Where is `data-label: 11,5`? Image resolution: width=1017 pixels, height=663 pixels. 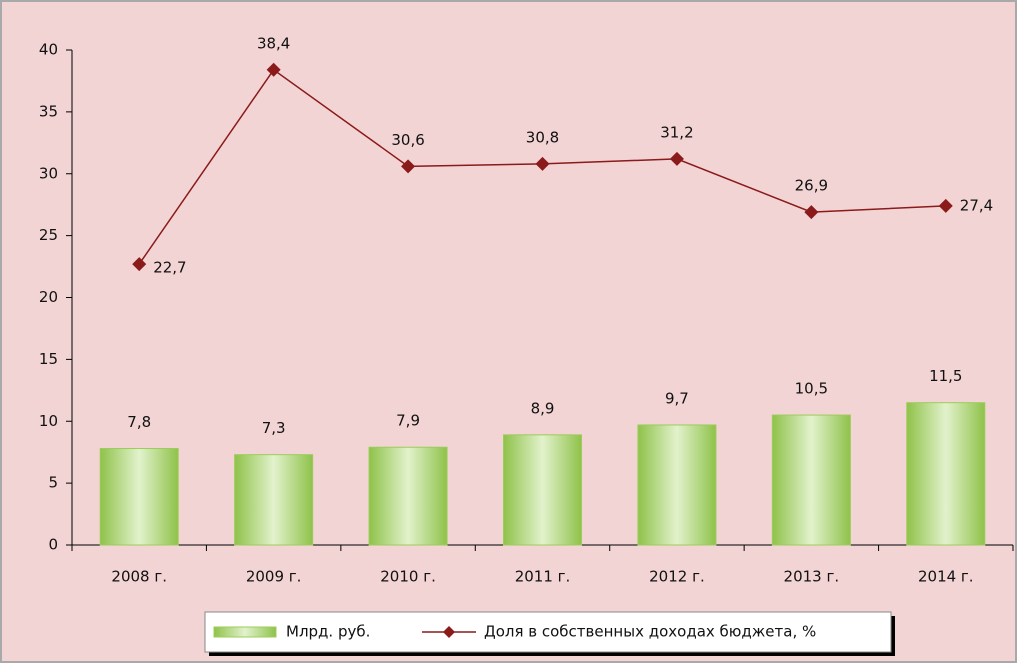 data-label: 11,5 is located at coordinates (945, 376).